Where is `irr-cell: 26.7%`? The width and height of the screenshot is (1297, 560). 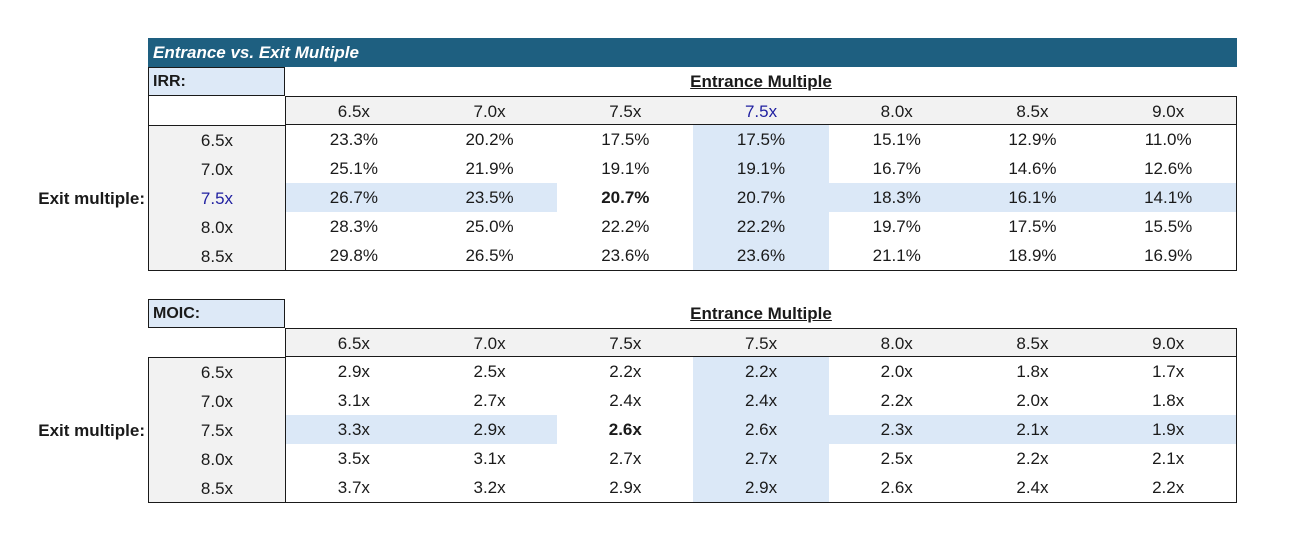
irr-cell: 26.7% is located at coordinates (353, 197).